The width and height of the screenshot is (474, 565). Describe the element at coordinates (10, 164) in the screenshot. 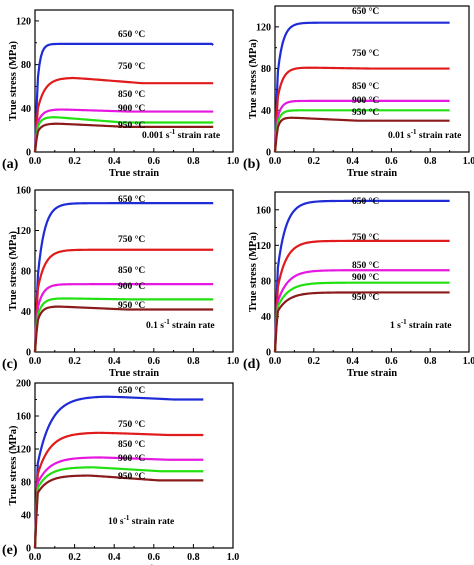

I see `panel-label: (a)` at that location.